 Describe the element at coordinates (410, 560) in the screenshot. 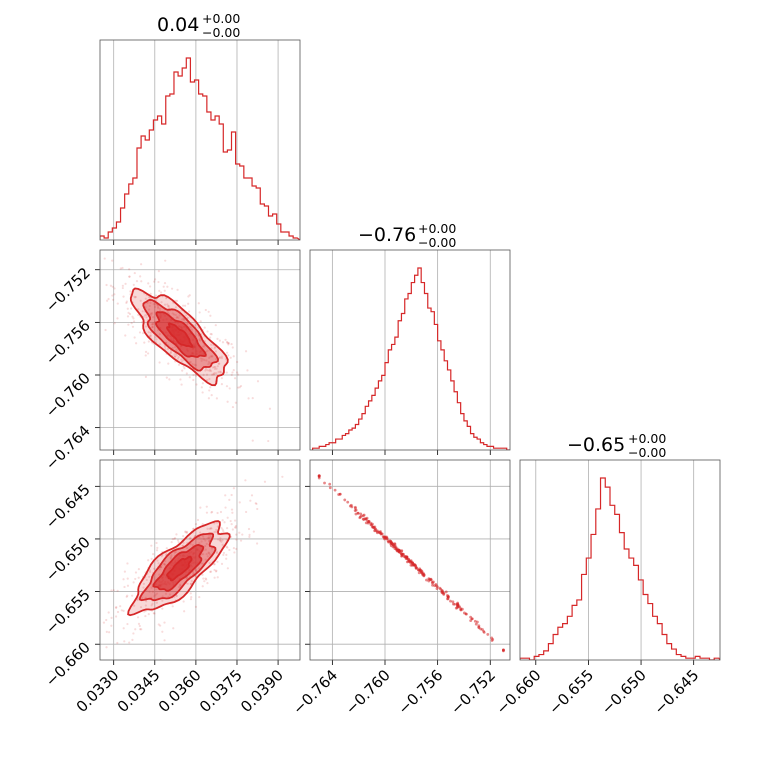

I see `panel-frame` at that location.